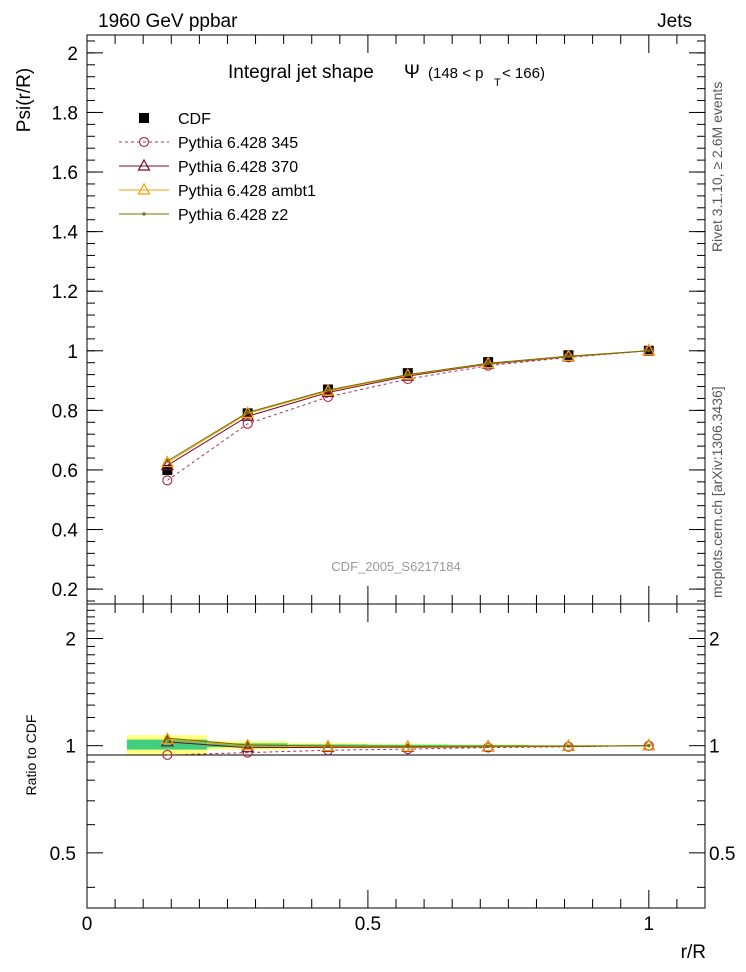 This screenshot has width=746, height=972. Describe the element at coordinates (31, 755) in the screenshot. I see `ratio-ylabel: Ratio to CDF` at that location.